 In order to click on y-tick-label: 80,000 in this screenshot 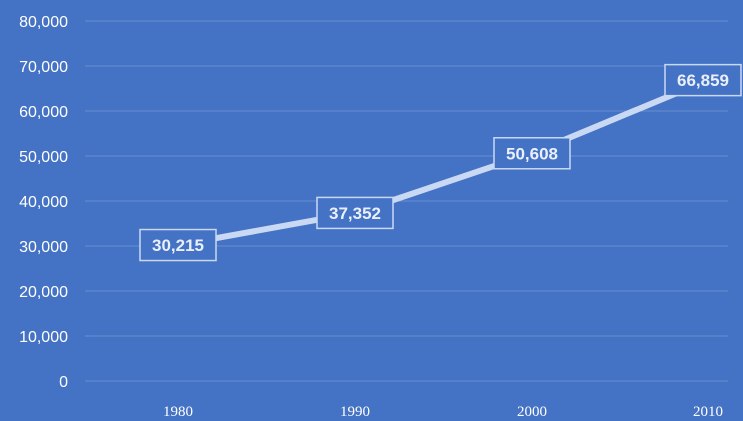, I will do `click(43, 22)`.